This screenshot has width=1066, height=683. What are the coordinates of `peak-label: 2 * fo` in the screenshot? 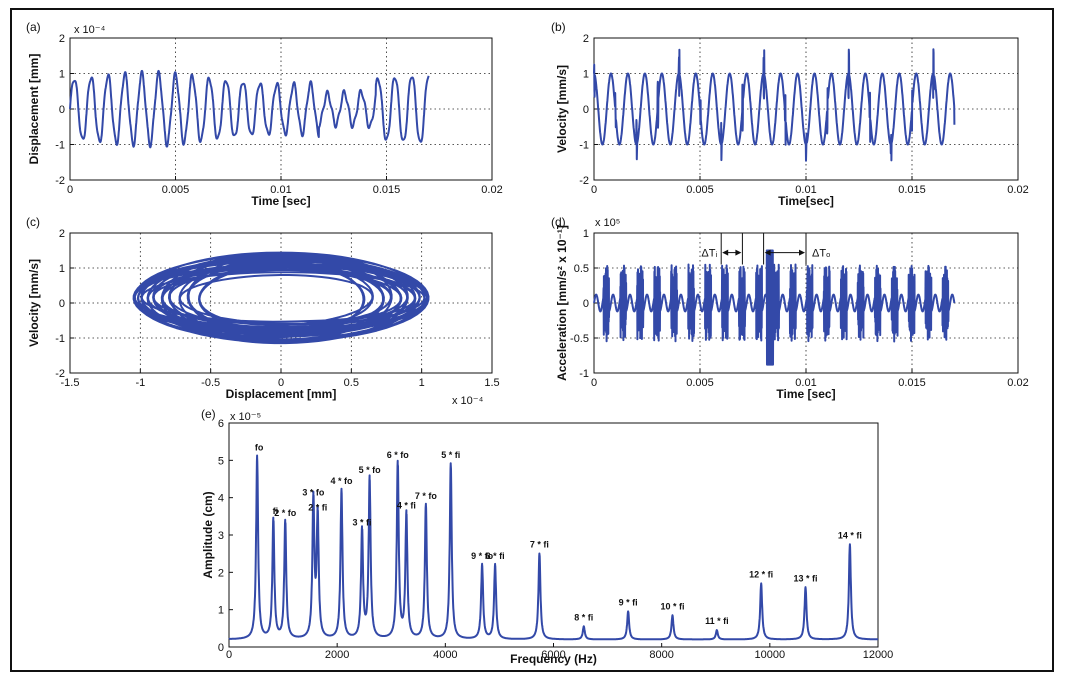 It's located at (285, 513).